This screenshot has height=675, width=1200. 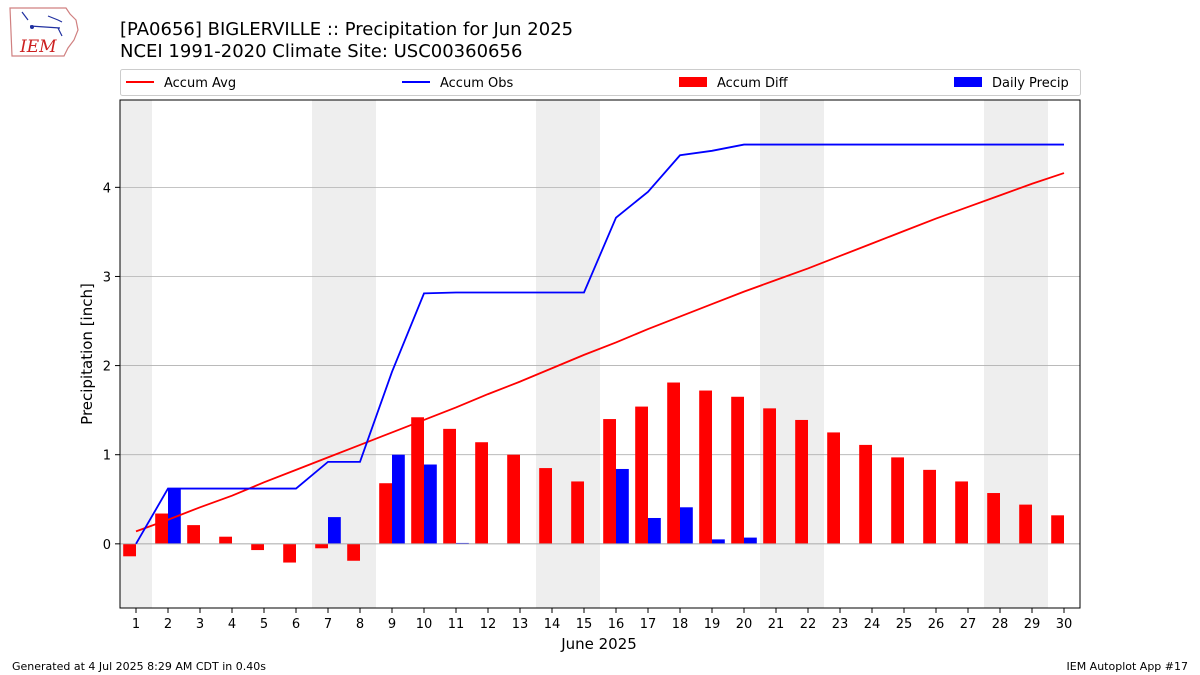 What do you see at coordinates (456, 624) in the screenshot?
I see `x-tick-label: 11` at bounding box center [456, 624].